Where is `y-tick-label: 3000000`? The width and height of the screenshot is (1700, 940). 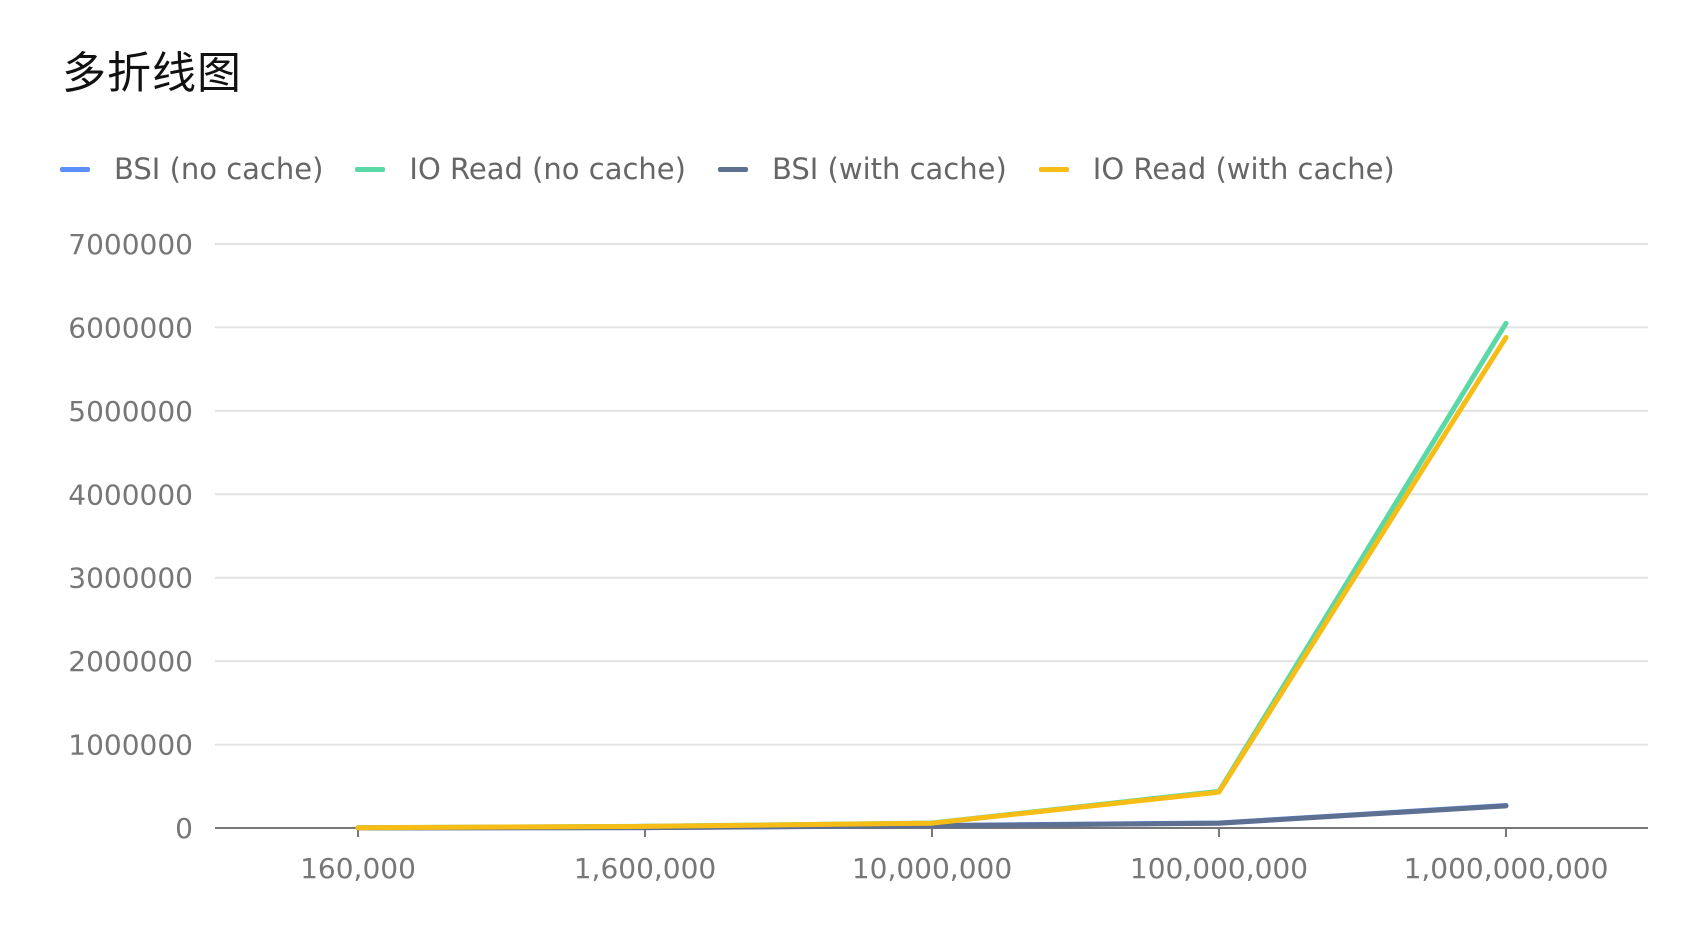
y-tick-label: 3000000 is located at coordinates (130, 578).